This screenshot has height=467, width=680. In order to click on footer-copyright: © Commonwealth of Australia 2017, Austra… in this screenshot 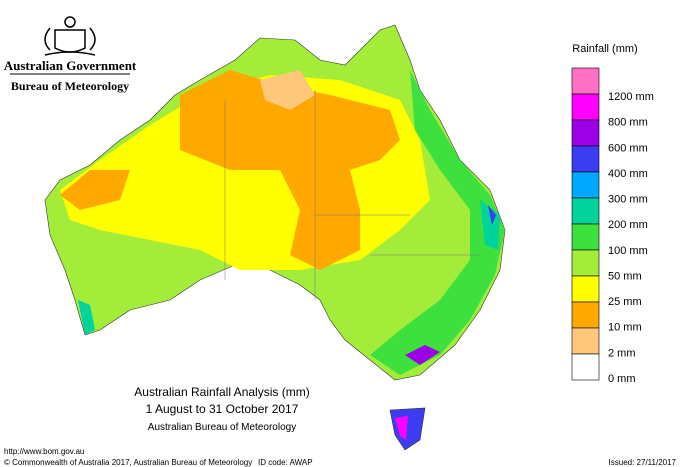, I will do `click(128, 462)`.